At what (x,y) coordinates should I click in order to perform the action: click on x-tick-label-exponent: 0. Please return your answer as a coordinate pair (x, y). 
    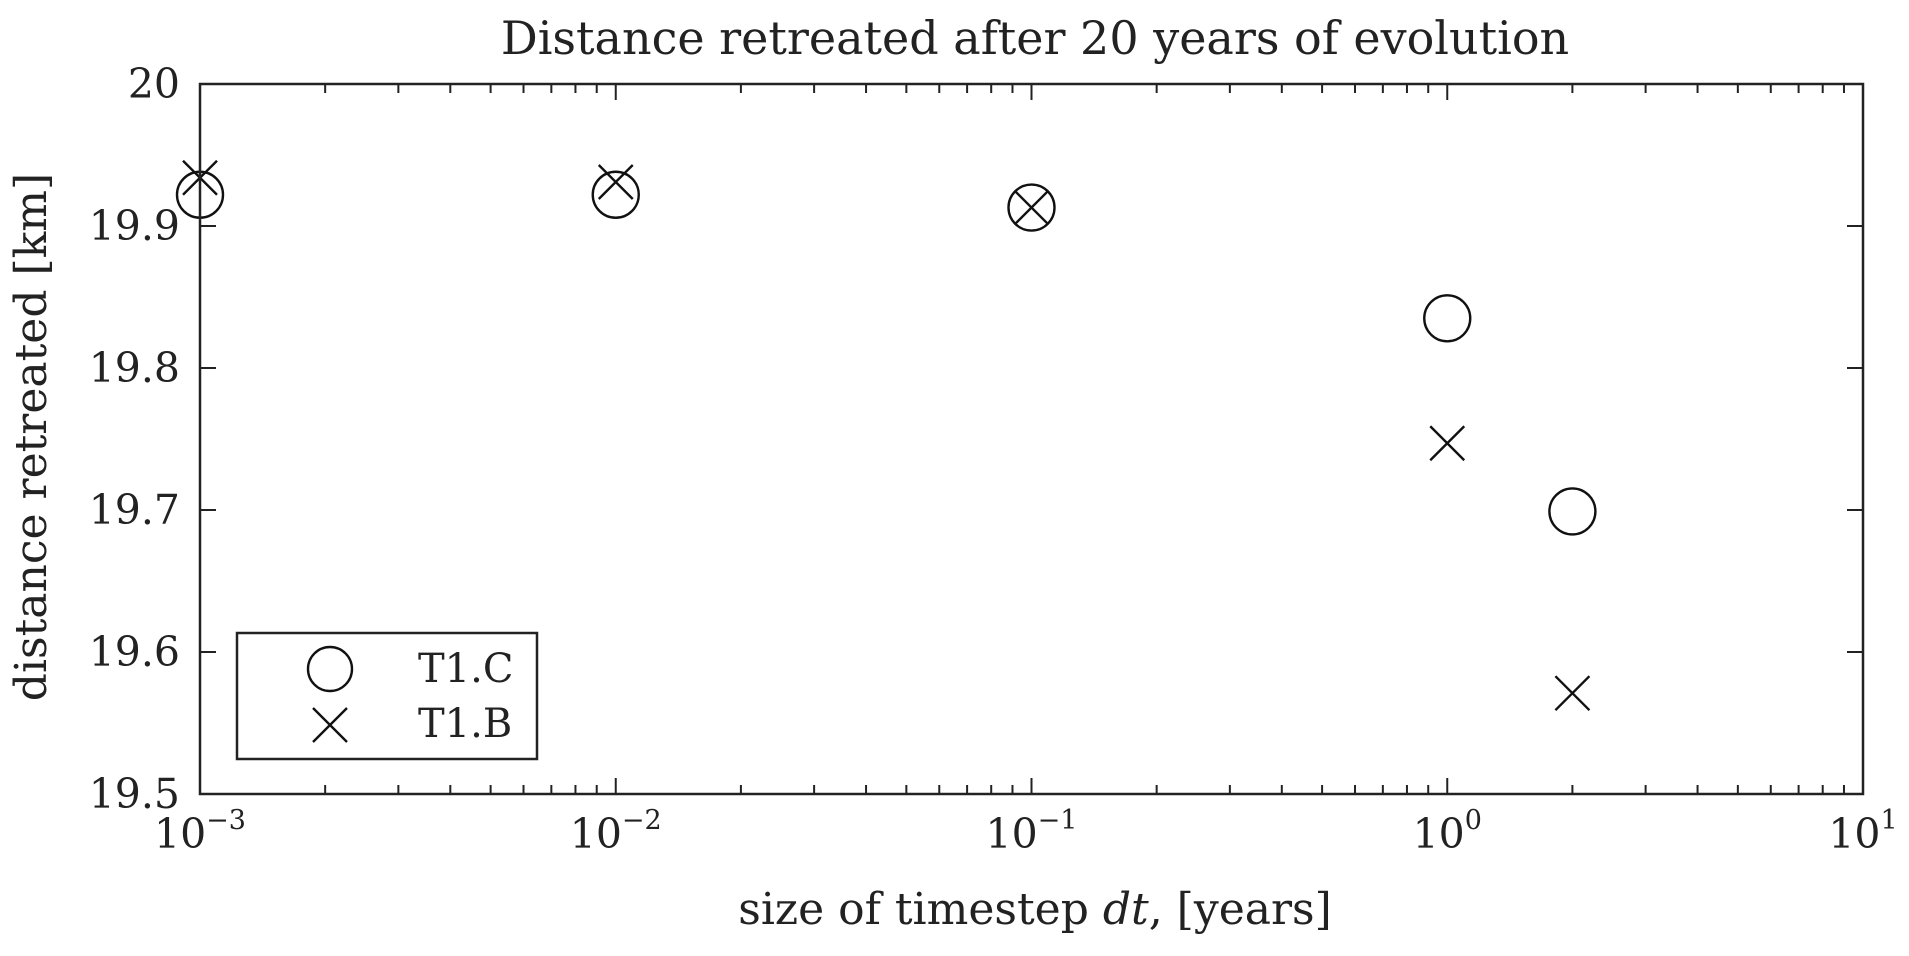
    Looking at the image, I should click on (1473, 820).